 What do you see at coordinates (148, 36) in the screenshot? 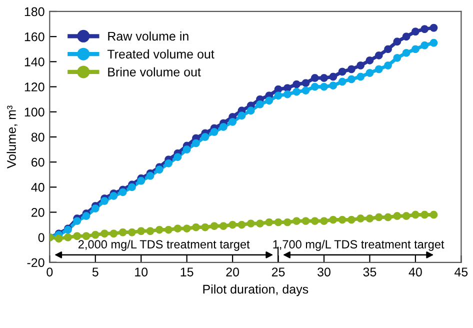
I see `legend-label: Raw volume in` at bounding box center [148, 36].